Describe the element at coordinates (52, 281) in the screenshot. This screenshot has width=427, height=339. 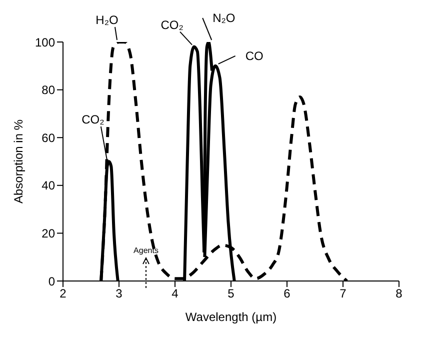
I see `y-tick-label: 0` at that location.